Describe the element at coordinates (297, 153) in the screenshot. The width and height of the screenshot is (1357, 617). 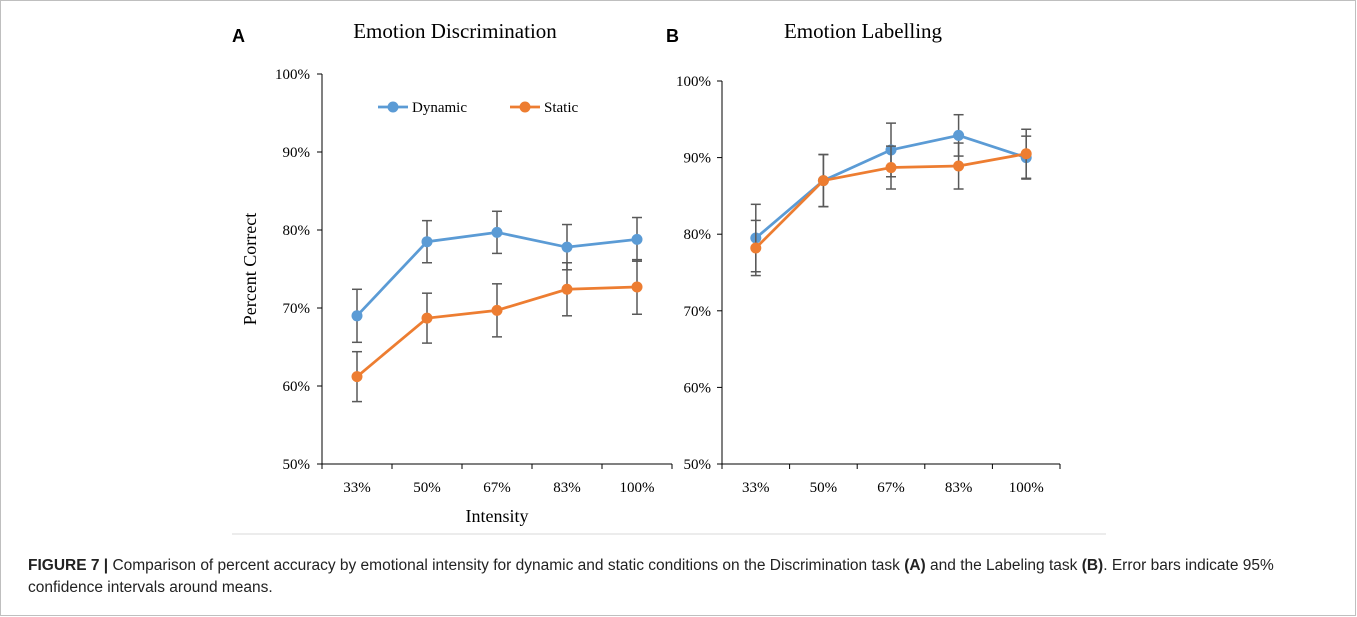
I see `panel-a-y-tick-label: 90%` at that location.